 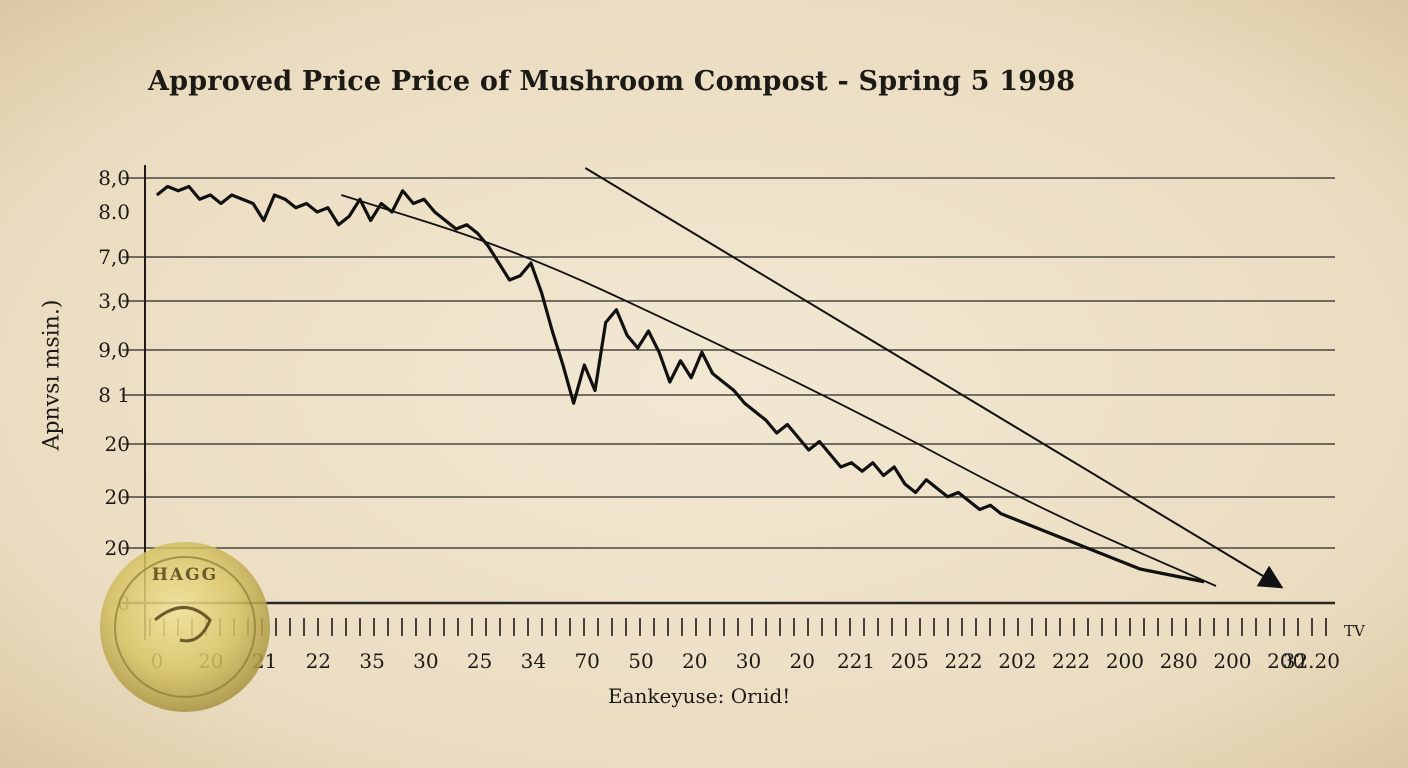 What do you see at coordinates (1311, 661) in the screenshot?
I see `x-tick-label: 32.20` at bounding box center [1311, 661].